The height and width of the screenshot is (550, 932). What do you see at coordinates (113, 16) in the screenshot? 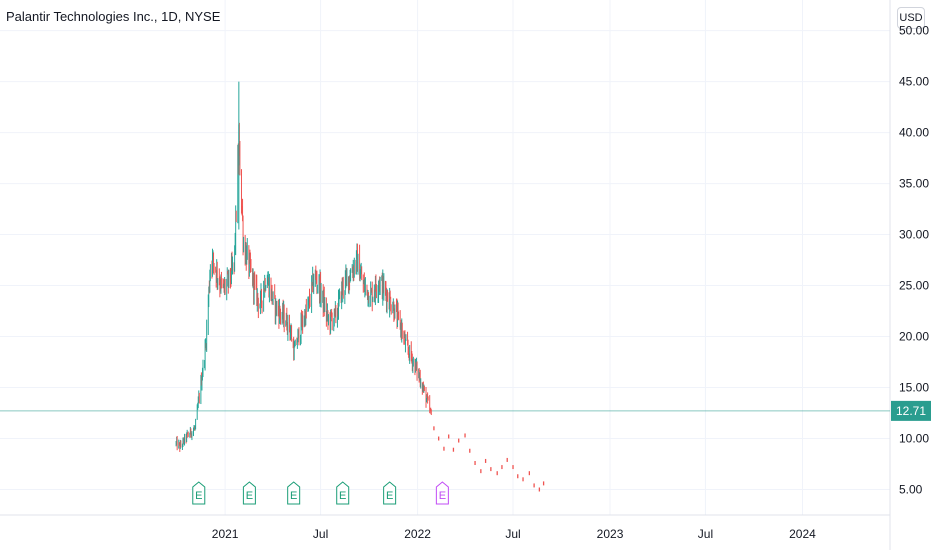
I see `chart-title: Palantir Technologies Inc., 1D, NYSE` at bounding box center [113, 16].